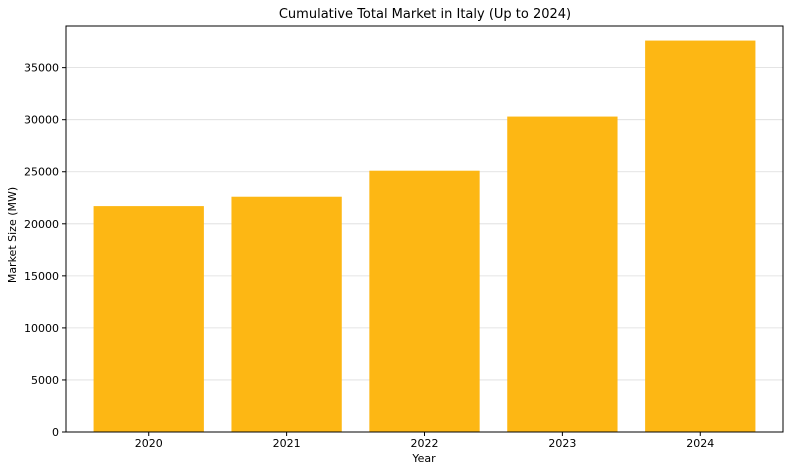  What do you see at coordinates (41, 120) in the screenshot?
I see `y-tick-label: 30000` at bounding box center [41, 120].